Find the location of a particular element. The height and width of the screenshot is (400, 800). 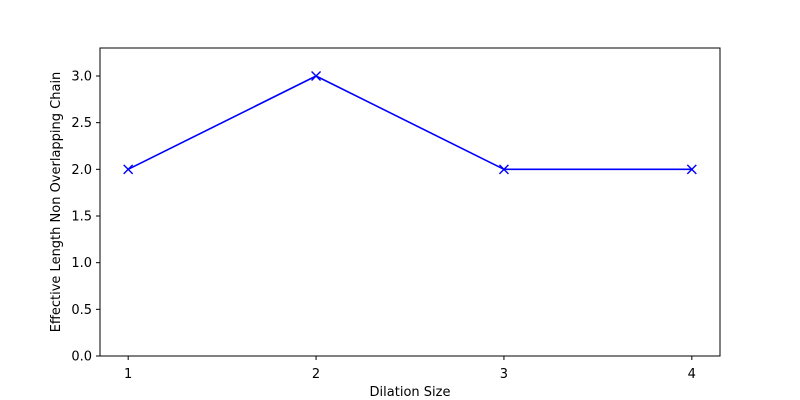

x-axis-label: Dilation Size is located at coordinates (410, 392).